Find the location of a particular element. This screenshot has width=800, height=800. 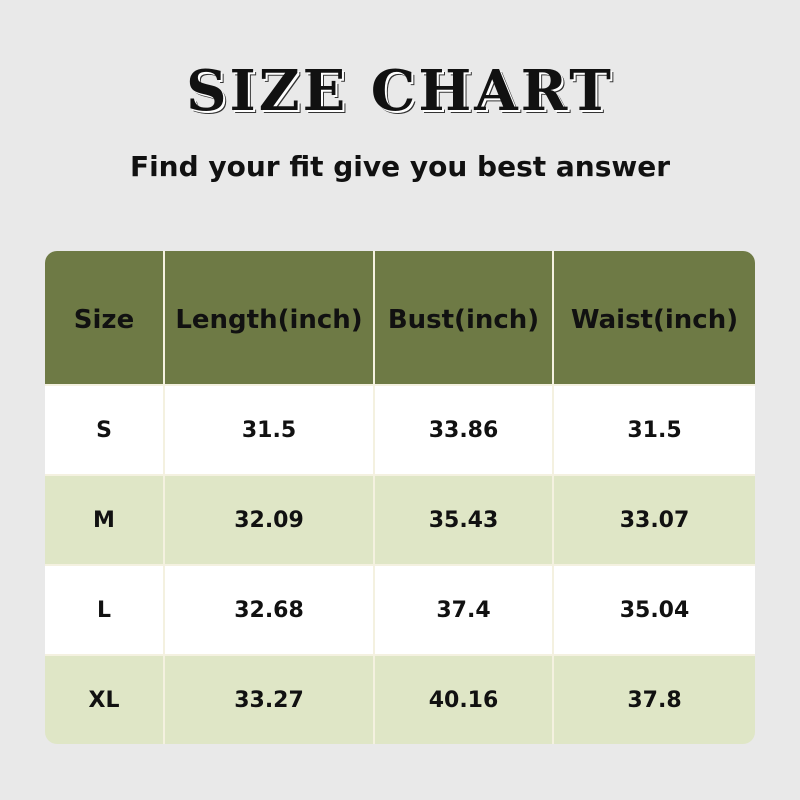

cell-bust: 33.86 is located at coordinates (464, 430).